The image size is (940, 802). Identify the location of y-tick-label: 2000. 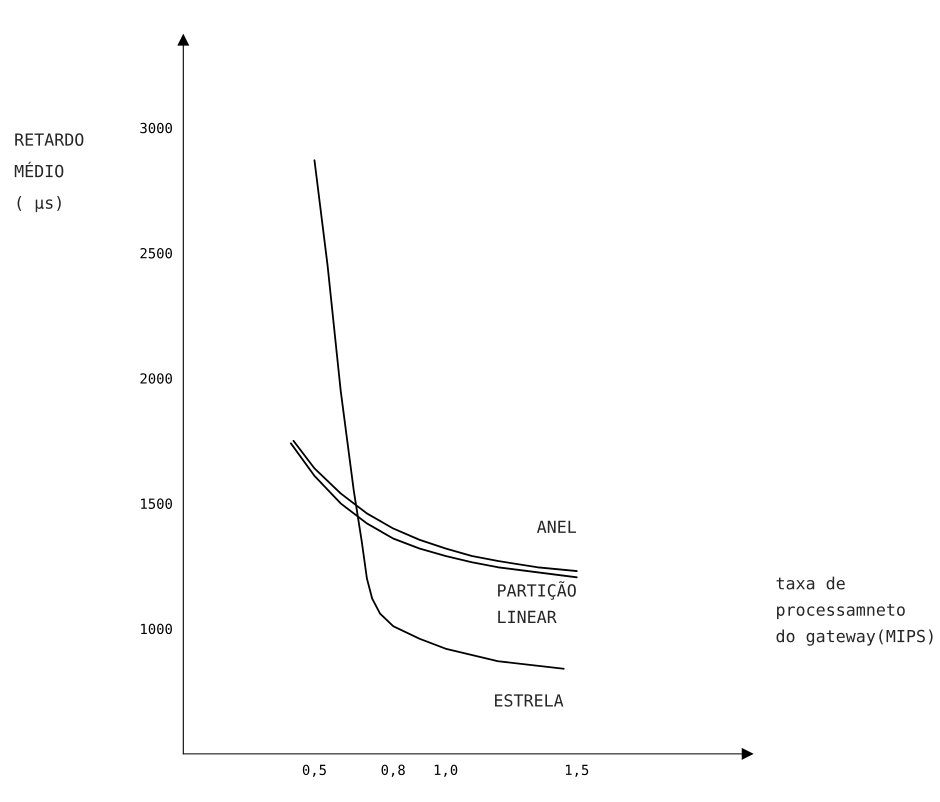
(156, 378).